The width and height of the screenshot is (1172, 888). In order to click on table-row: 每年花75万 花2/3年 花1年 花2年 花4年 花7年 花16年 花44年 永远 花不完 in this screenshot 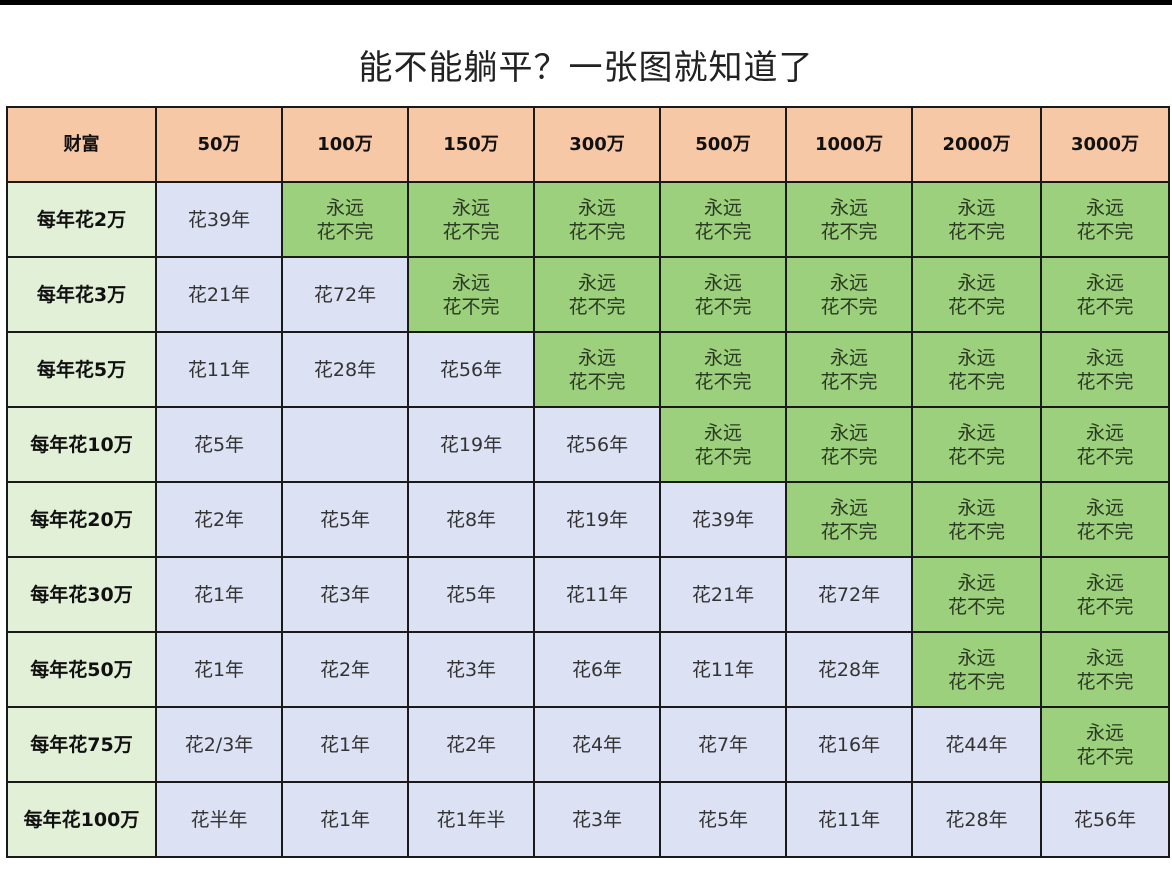, I will do `click(588, 744)`.